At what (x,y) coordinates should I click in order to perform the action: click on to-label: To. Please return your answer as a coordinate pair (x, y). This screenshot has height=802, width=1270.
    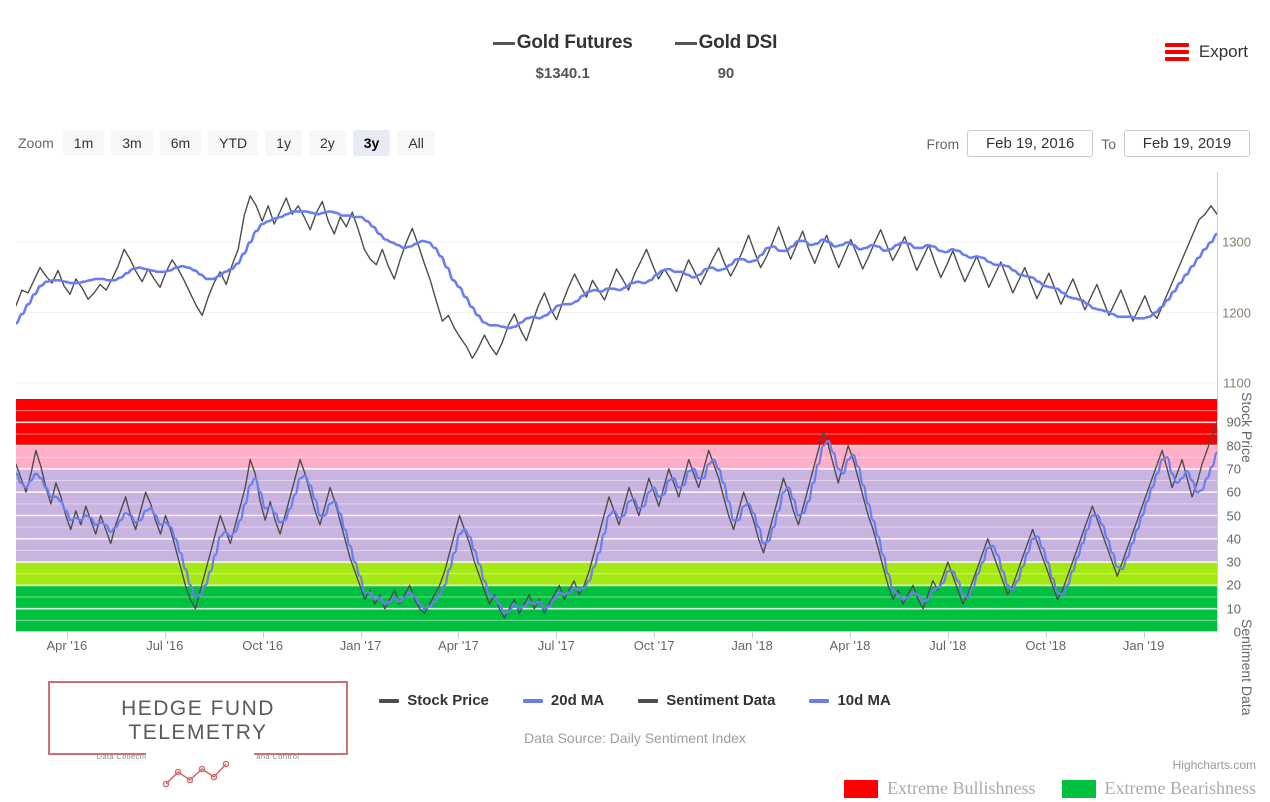
    Looking at the image, I should click on (1108, 143).